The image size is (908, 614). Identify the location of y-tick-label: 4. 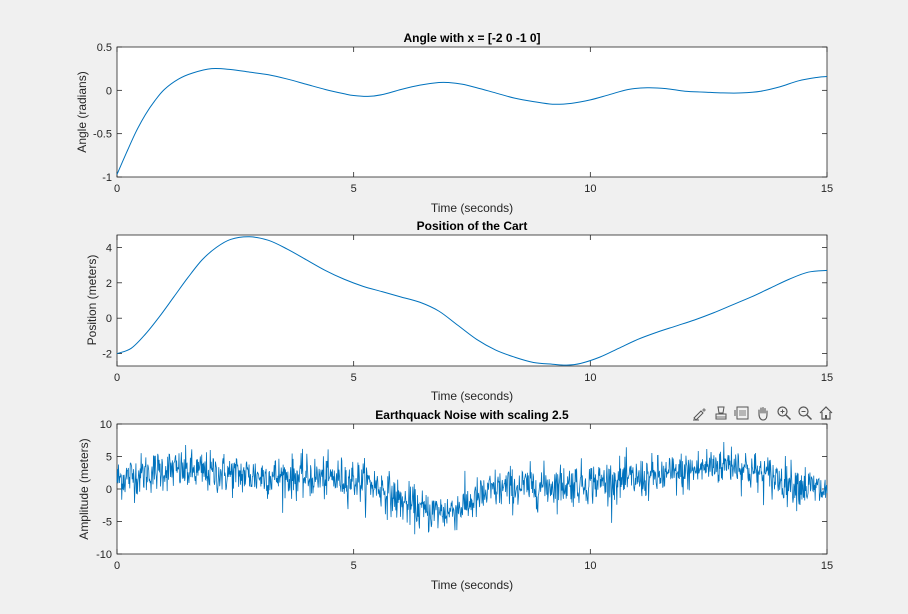
(109, 248).